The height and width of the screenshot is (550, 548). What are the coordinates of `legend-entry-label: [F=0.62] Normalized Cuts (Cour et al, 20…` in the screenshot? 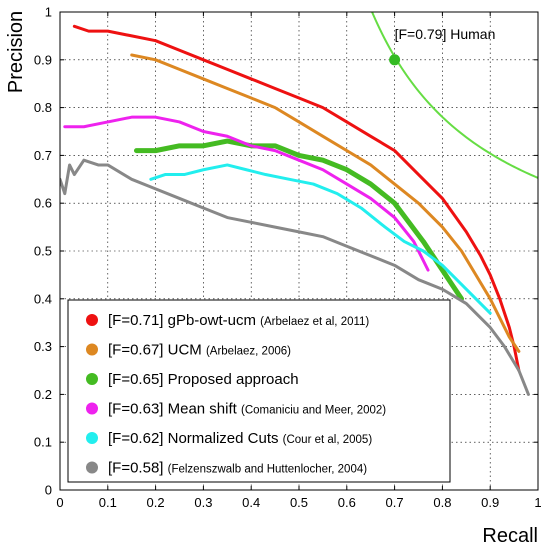 It's located at (240, 438).